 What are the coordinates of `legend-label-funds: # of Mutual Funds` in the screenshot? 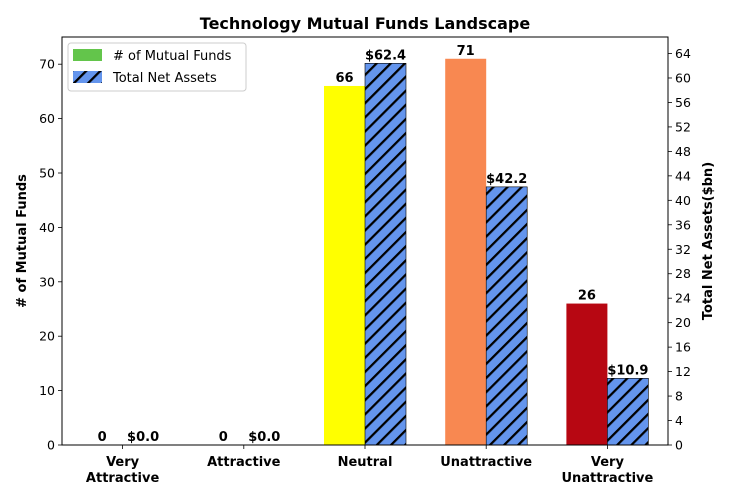 It's located at (172, 56).